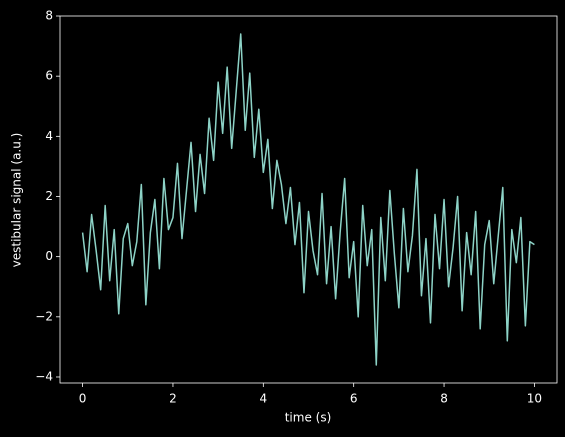  Describe the element at coordinates (49, 136) in the screenshot. I see `y-tick-label: 4` at that location.